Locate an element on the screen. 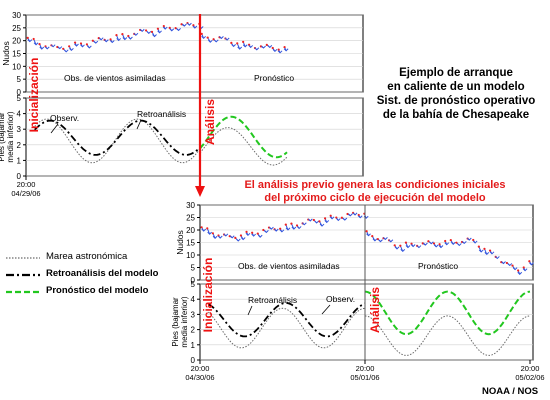 Image resolution: width=550 pixels, height=400 pixels. wind-ytick-label: 15 is located at coordinates (190, 243).